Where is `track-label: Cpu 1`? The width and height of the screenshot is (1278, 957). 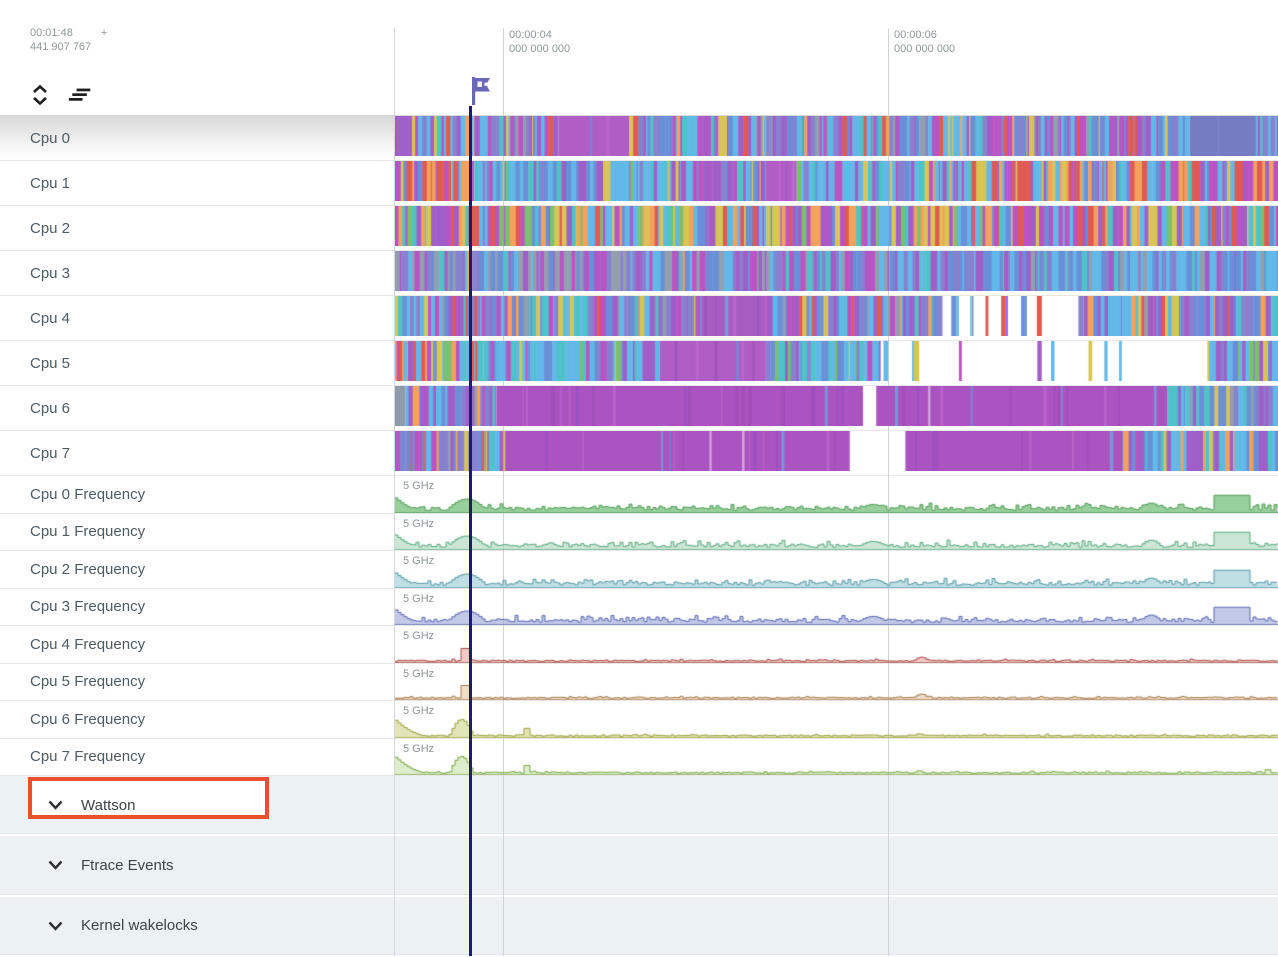
track-label: Cpu 1 is located at coordinates (197, 183).